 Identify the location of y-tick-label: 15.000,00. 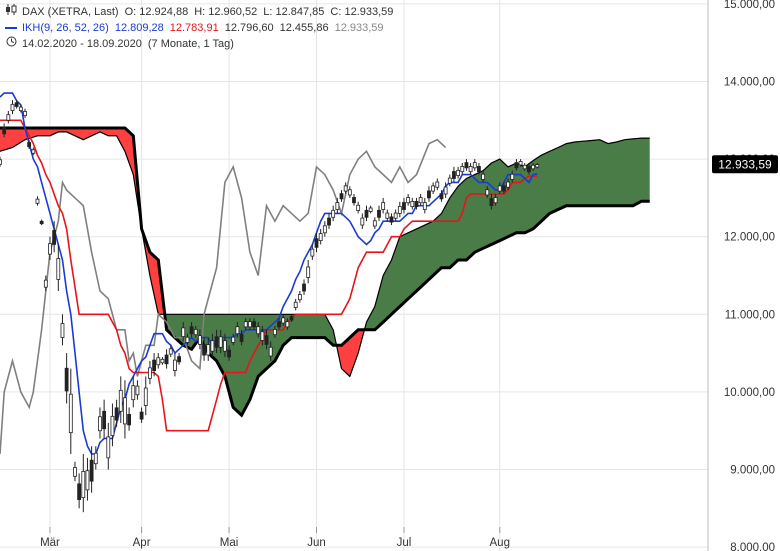
(749, 5).